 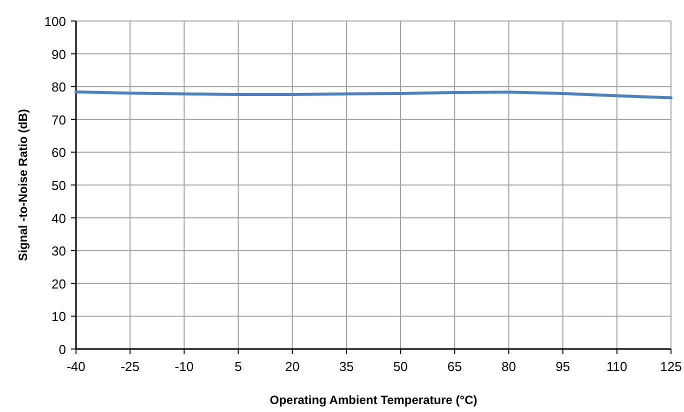 What do you see at coordinates (59, 185) in the screenshot?
I see `y-tick-label: 50` at bounding box center [59, 185].